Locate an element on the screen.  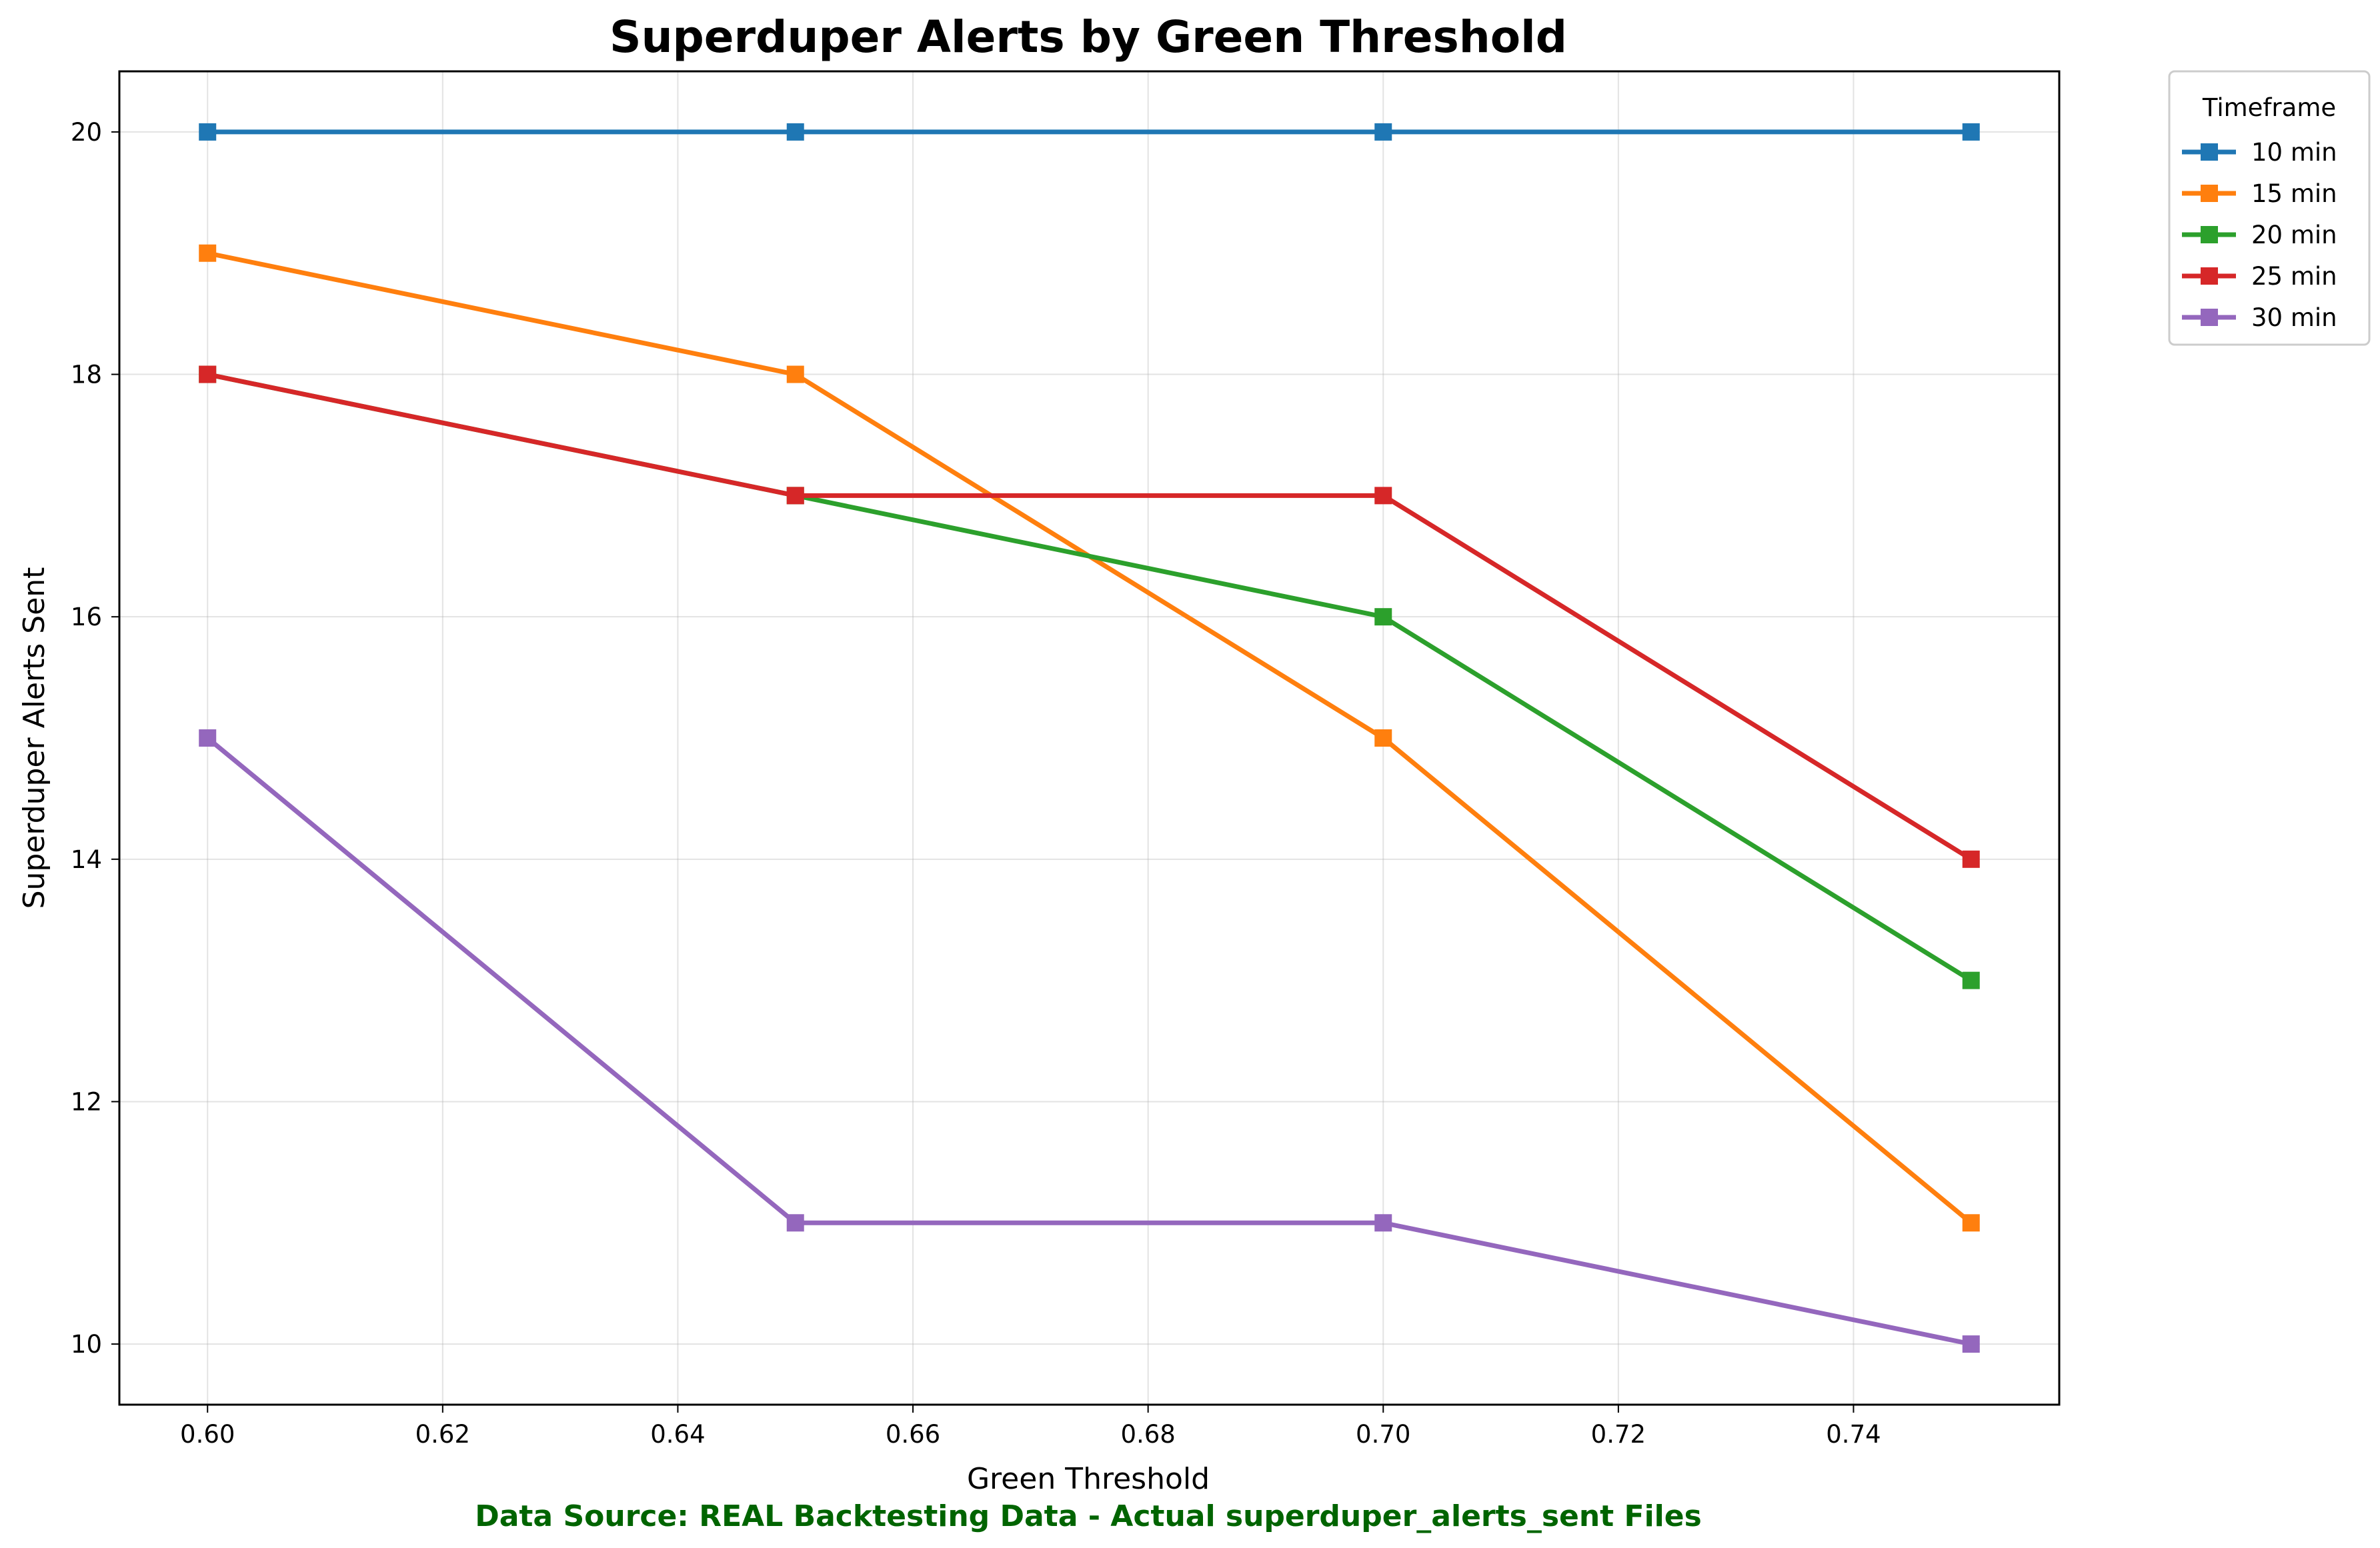
y-axis-label: Superduper Alerts Sent is located at coordinates (34, 738).